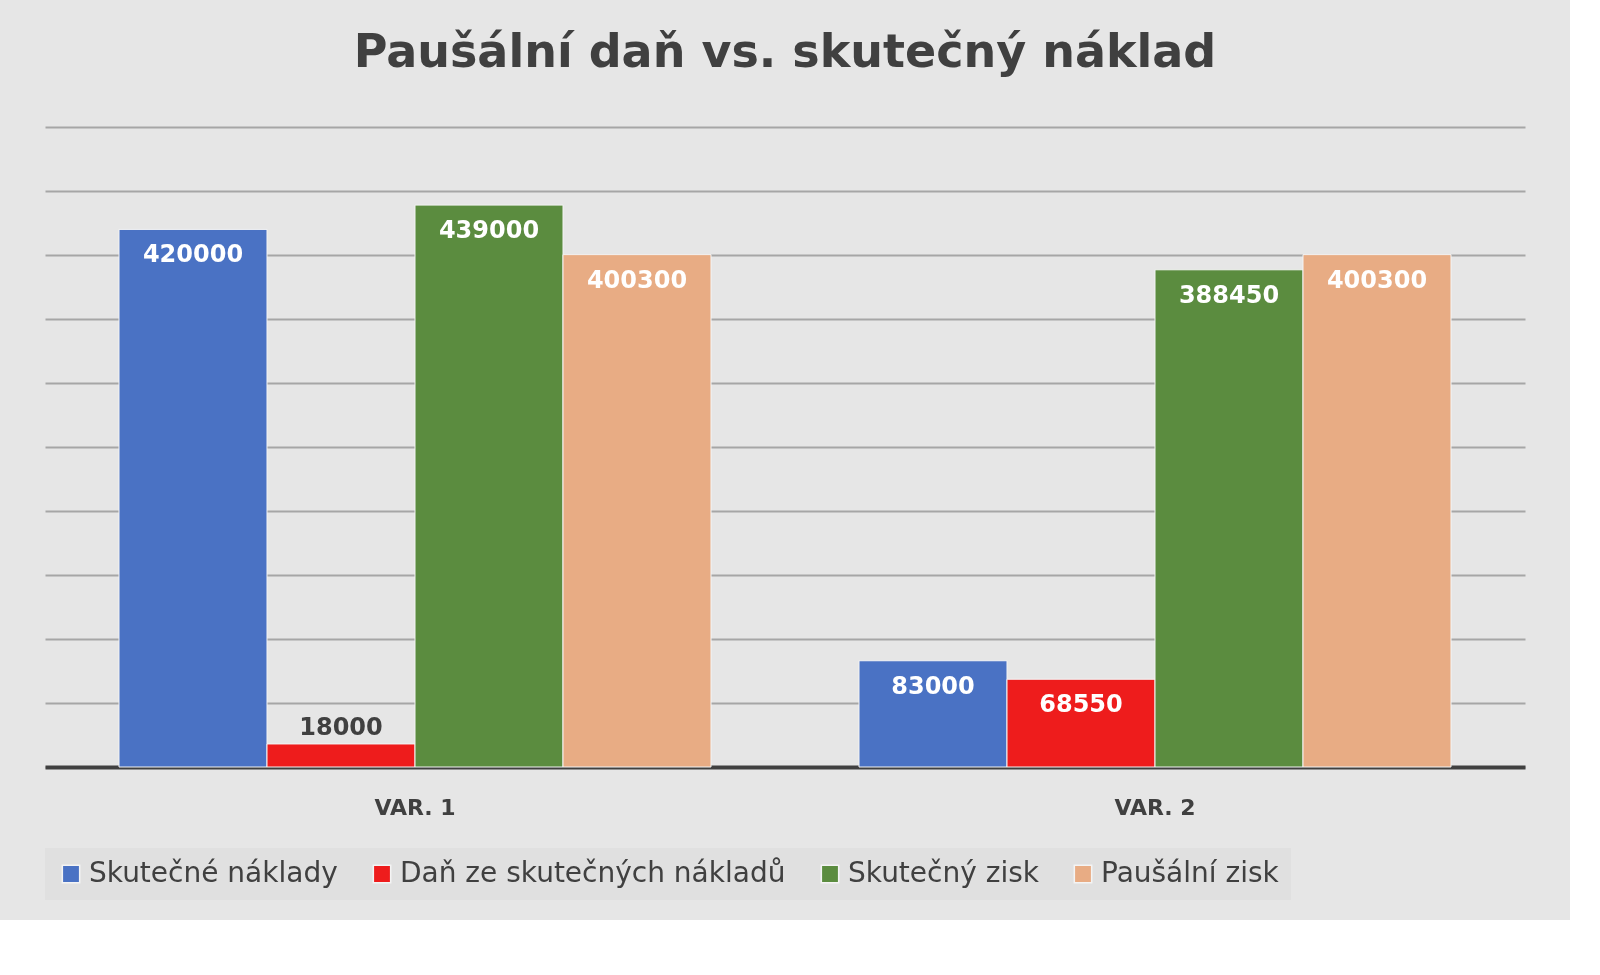 This screenshot has width=1600, height=975. Describe the element at coordinates (1190, 872) in the screenshot. I see `legend-label: Paušální zisk` at that location.